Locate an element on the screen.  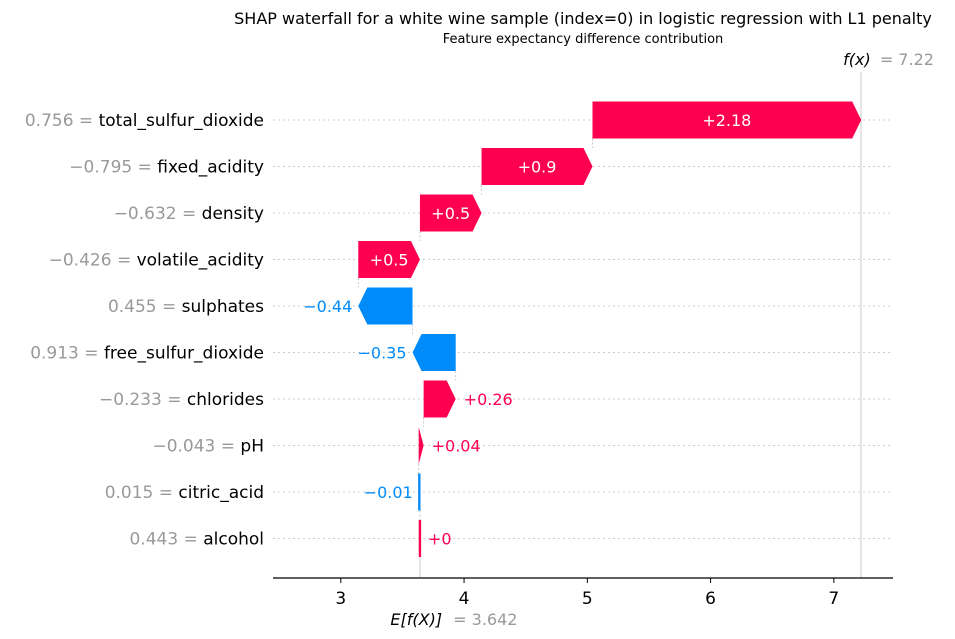
base-value: = 3.642 is located at coordinates (485, 619).